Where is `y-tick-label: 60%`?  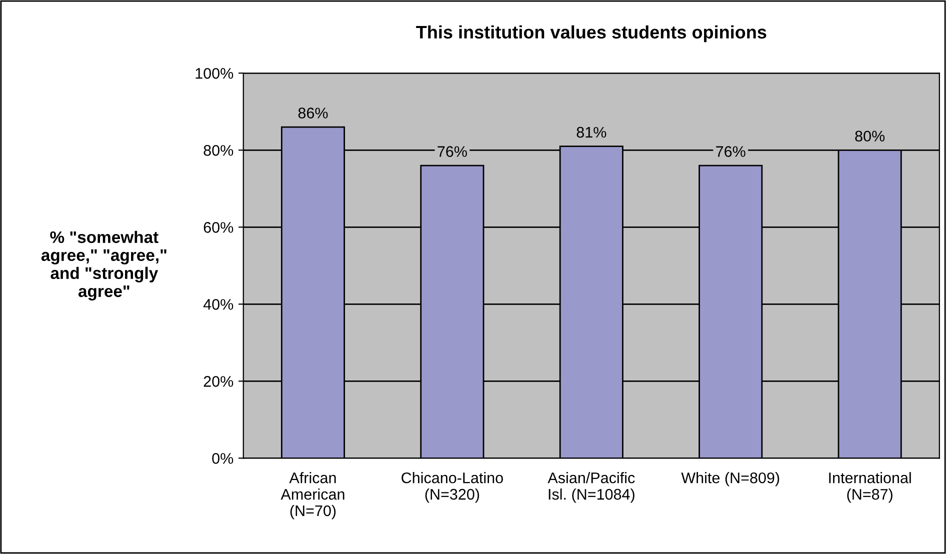 y-tick-label: 60% is located at coordinates (219, 227).